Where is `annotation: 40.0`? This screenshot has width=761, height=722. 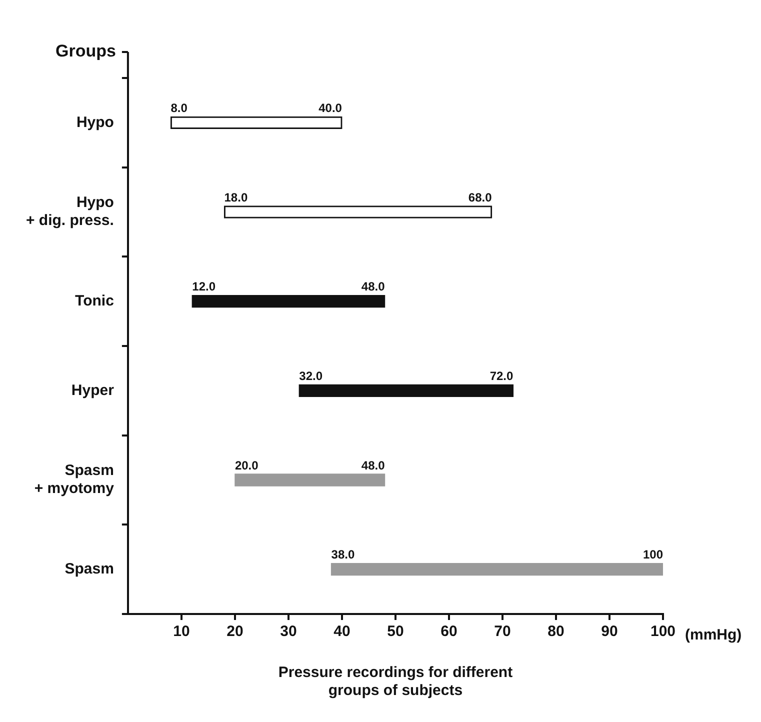 annotation: 40.0 is located at coordinates (330, 107).